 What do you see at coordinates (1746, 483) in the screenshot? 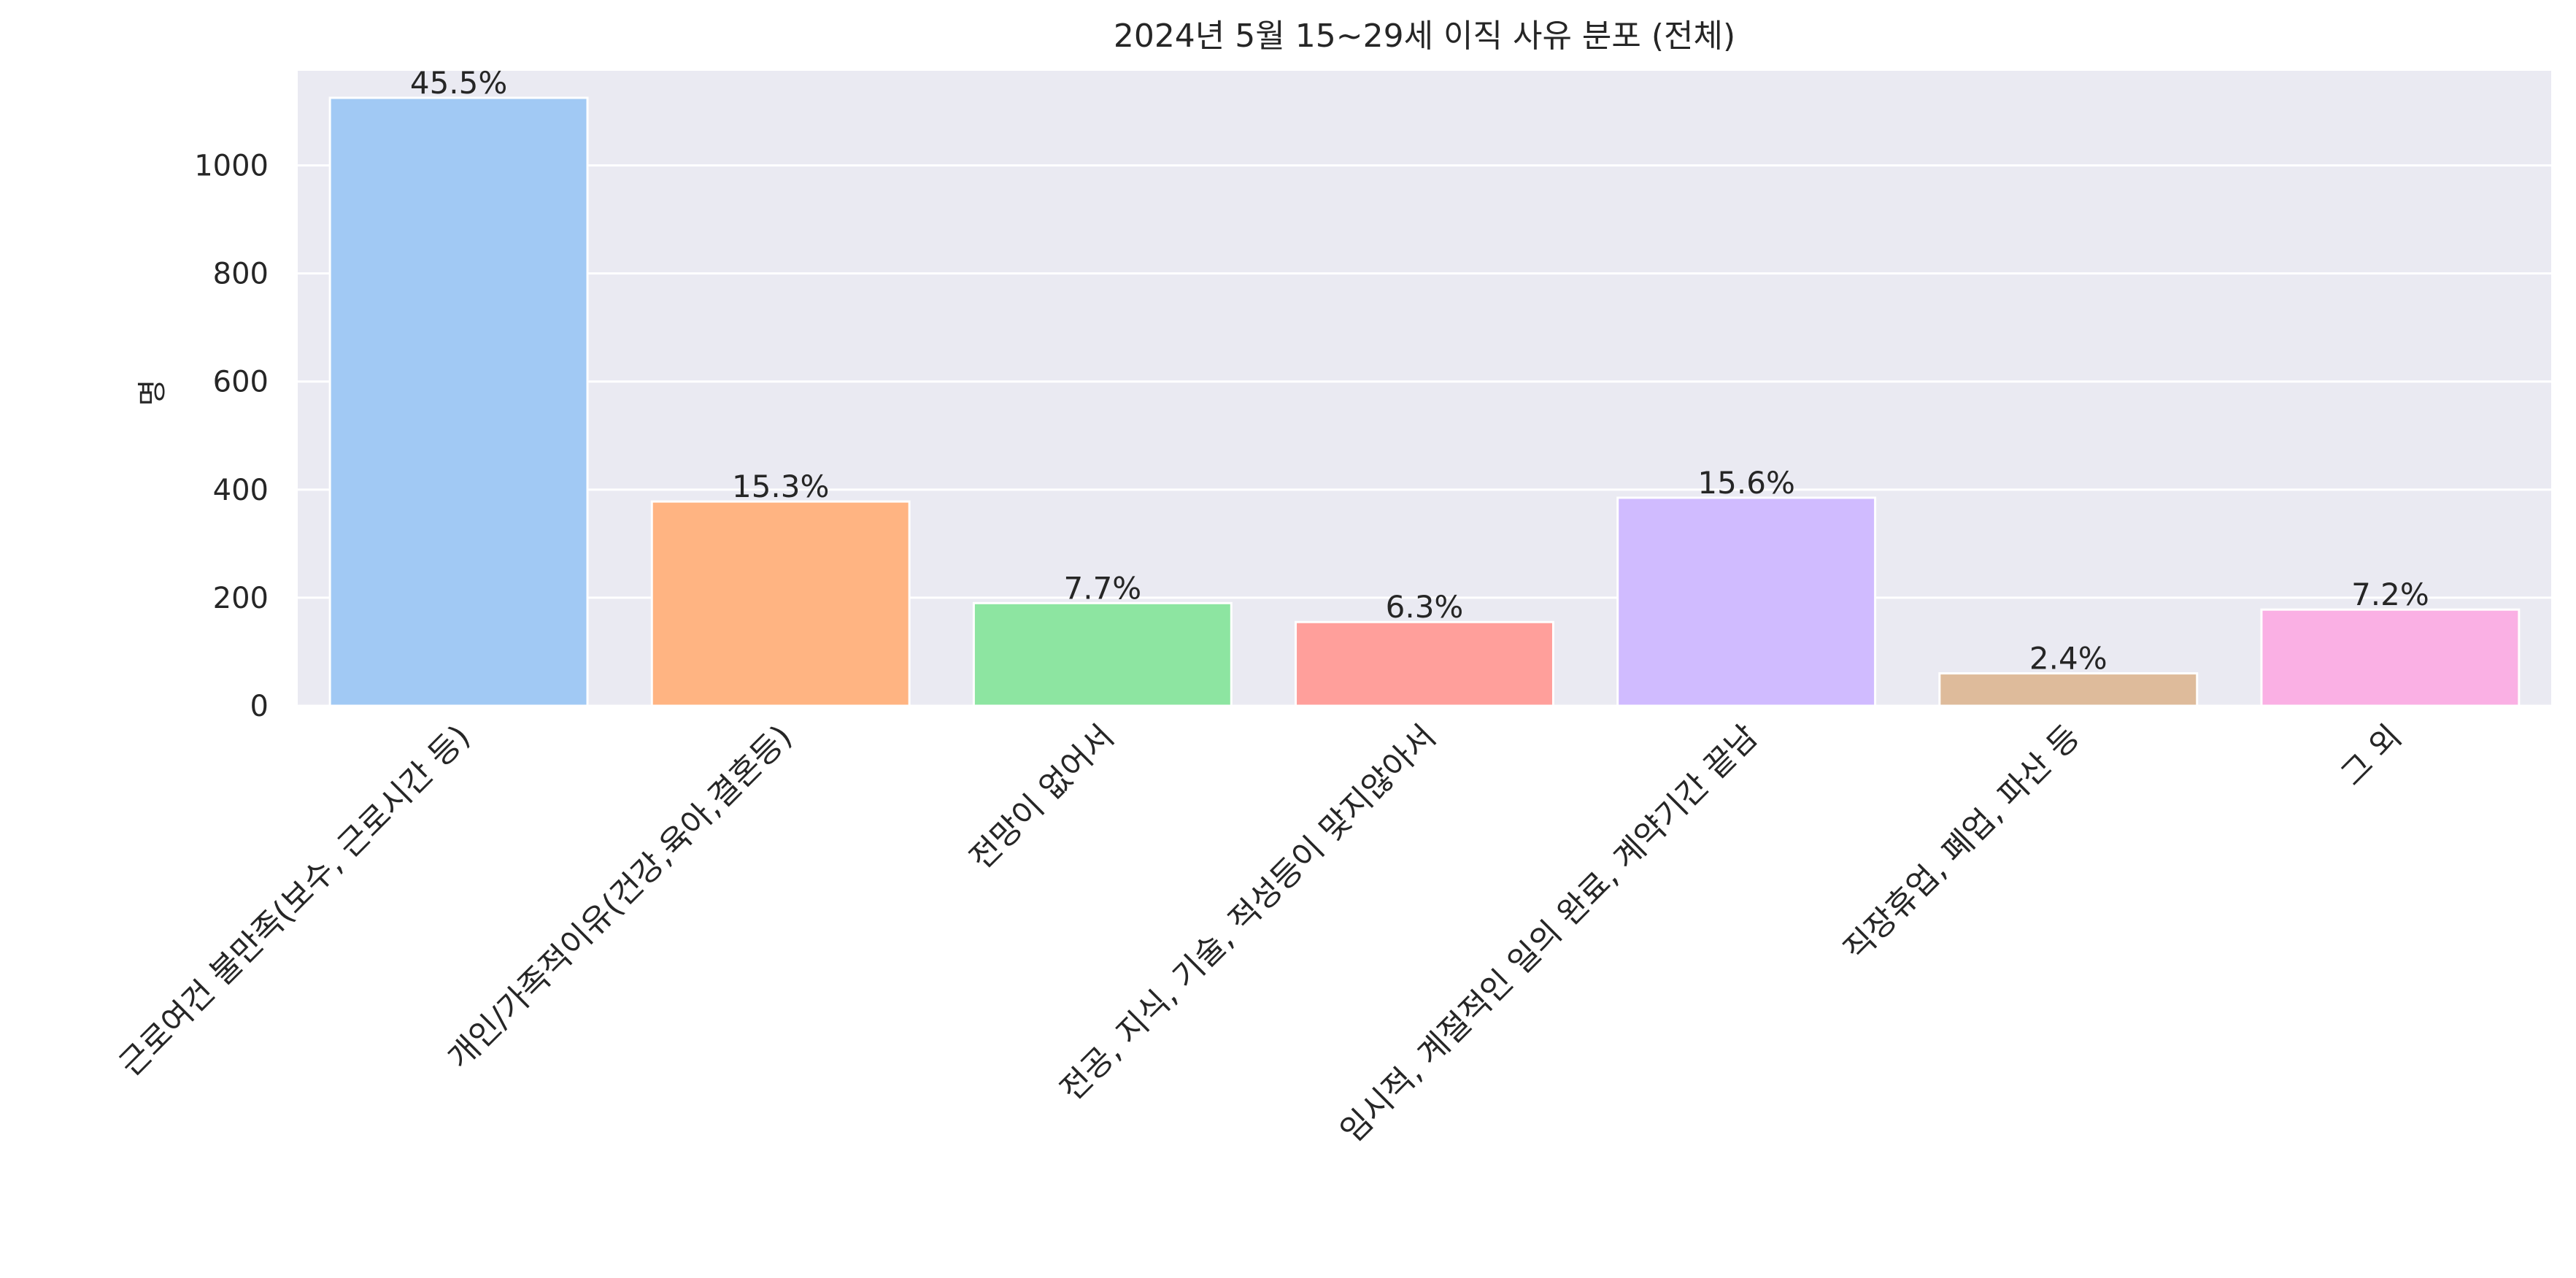
I see `data-label: 15.6%` at bounding box center [1746, 483].